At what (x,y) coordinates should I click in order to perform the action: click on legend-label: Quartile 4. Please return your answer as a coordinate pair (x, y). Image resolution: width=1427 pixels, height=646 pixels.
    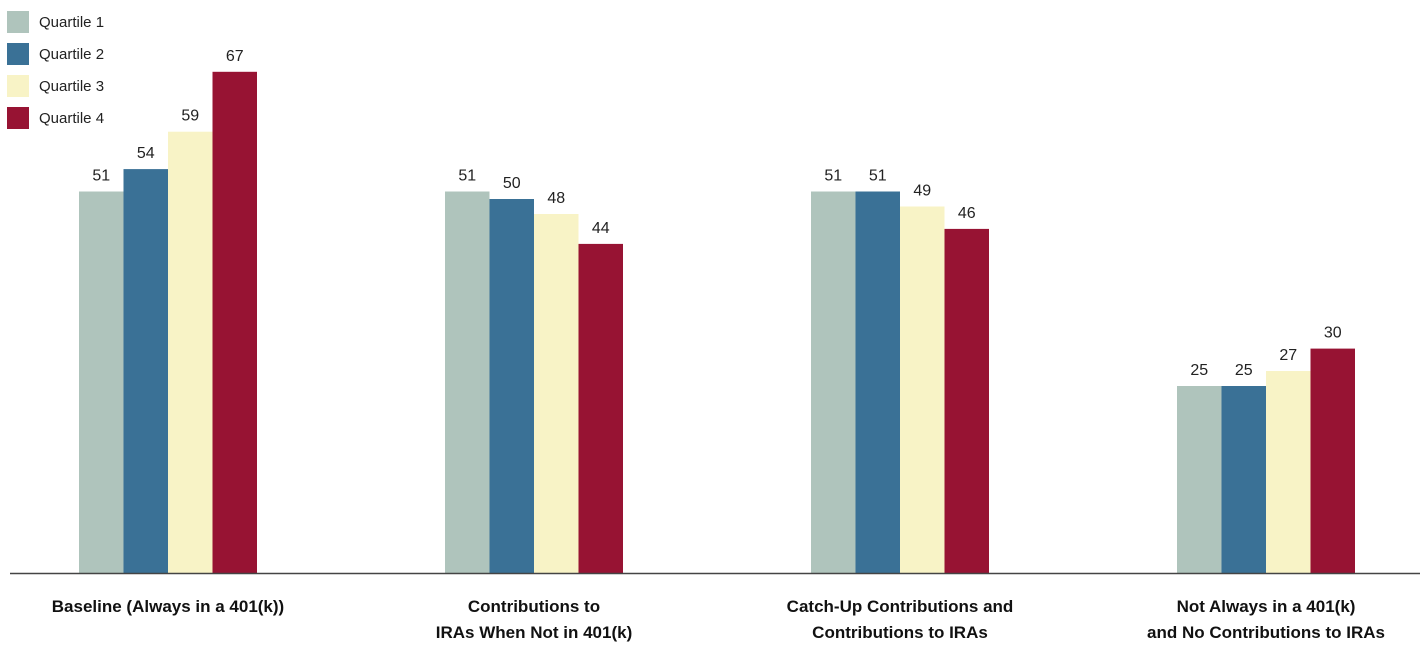
    Looking at the image, I should click on (72, 118).